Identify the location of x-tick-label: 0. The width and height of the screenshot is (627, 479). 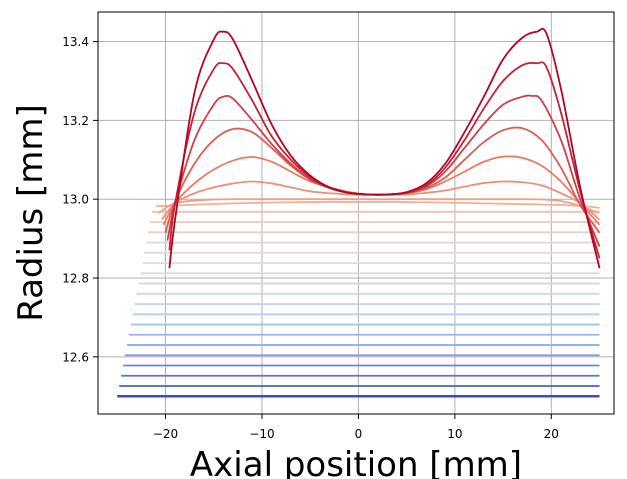
(359, 434).